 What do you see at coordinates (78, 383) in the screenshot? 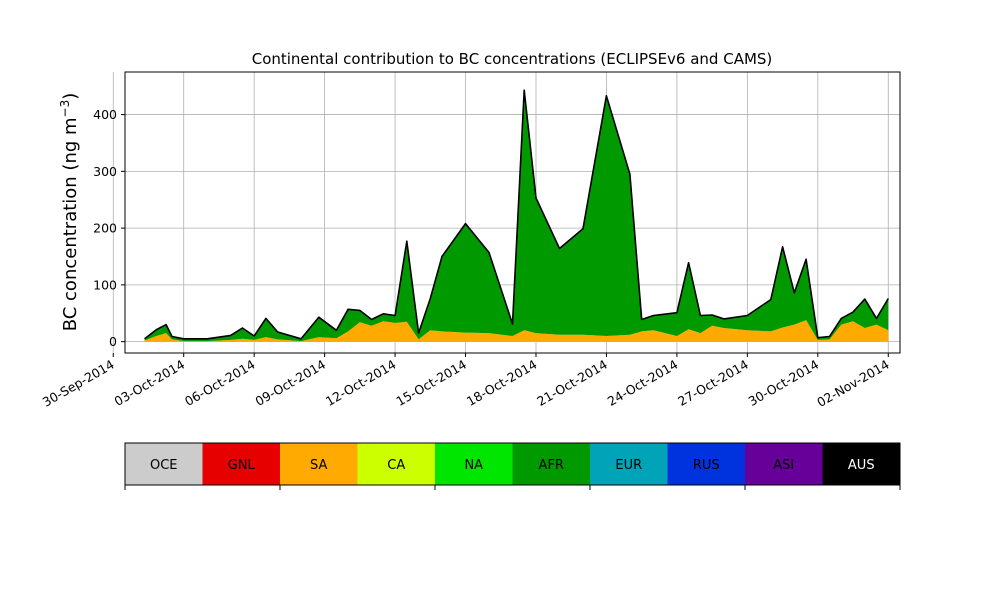
I see `x-tick-label: 30-Sep-2014` at bounding box center [78, 383].